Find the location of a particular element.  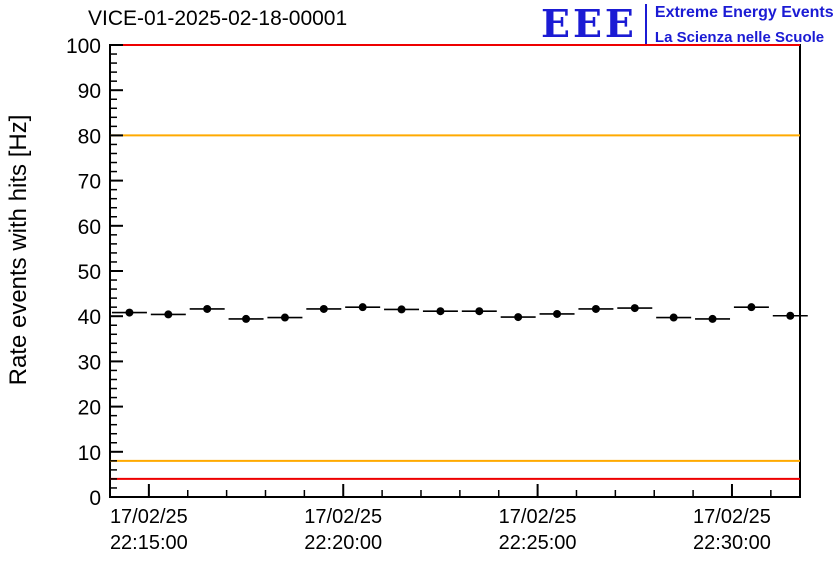

y-tick-label: 70 is located at coordinates (89, 182).